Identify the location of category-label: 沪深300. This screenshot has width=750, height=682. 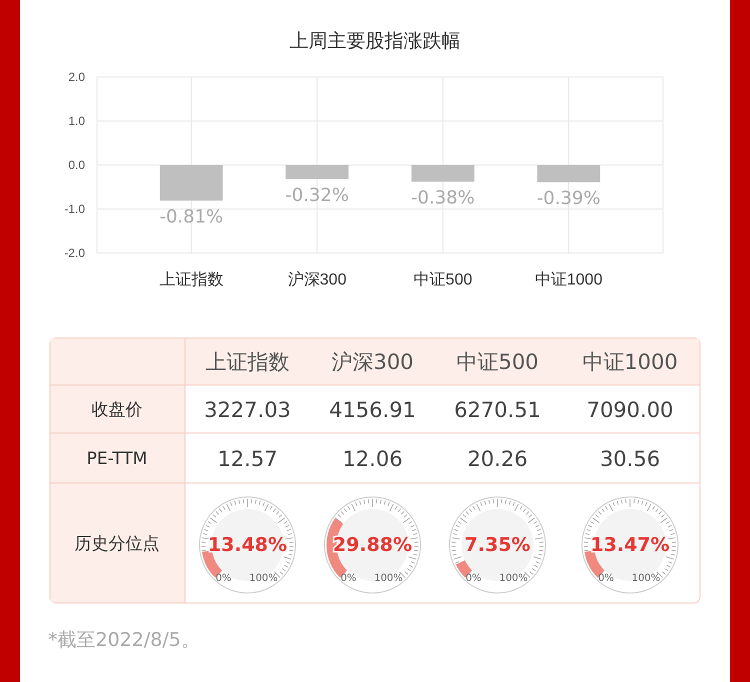
(372, 362).